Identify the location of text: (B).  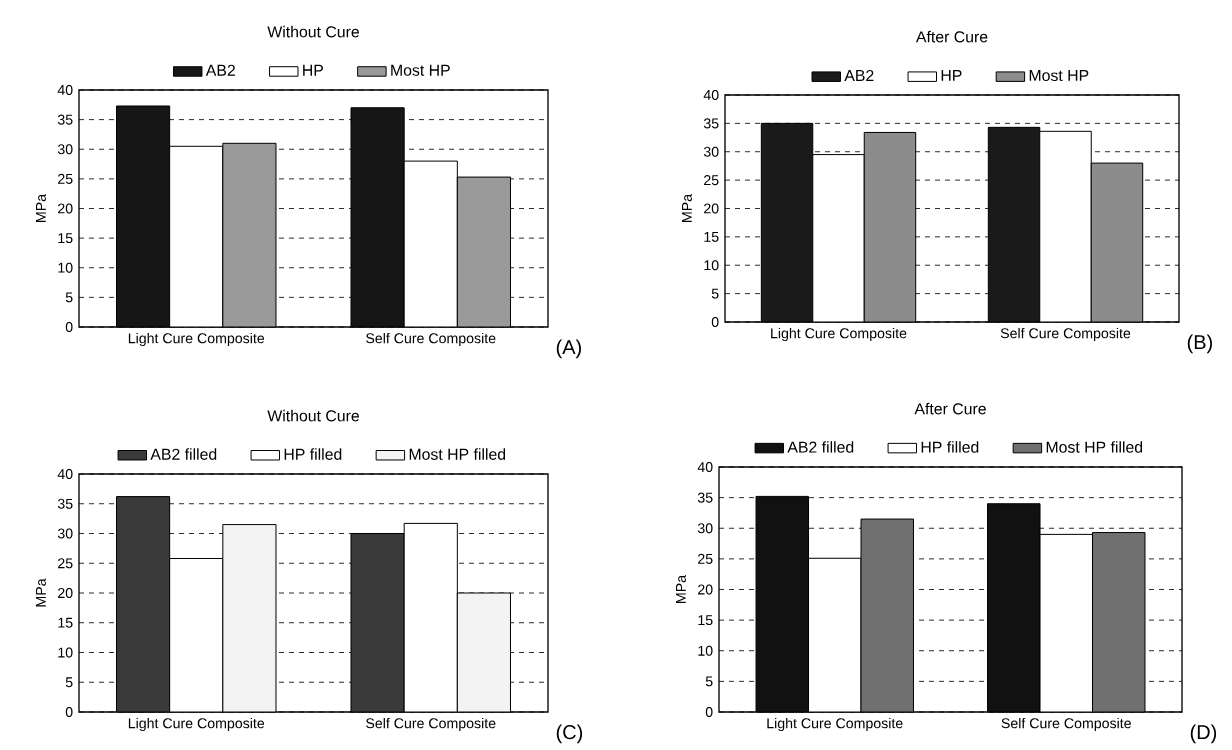
(1199, 344).